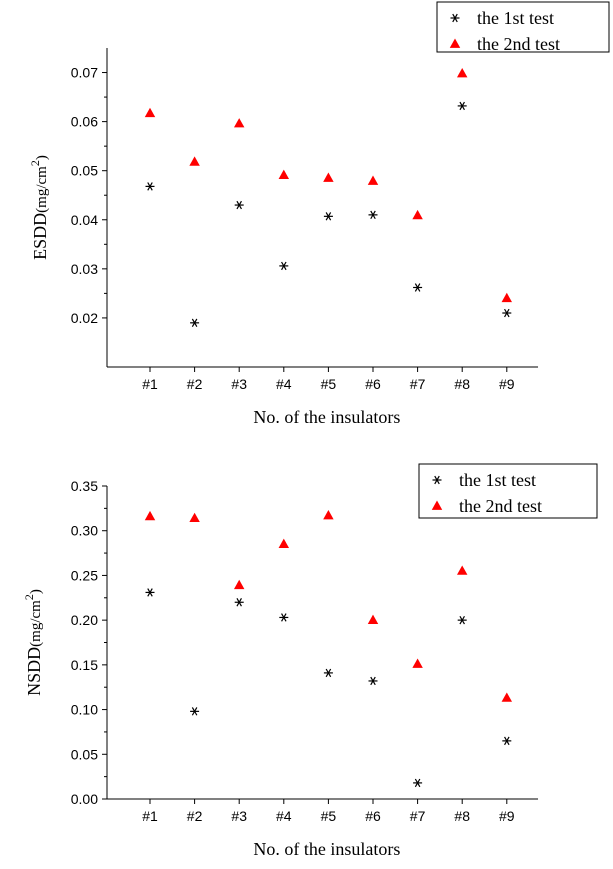  Describe the element at coordinates (84, 710) in the screenshot. I see `y-tick-label: 0.10` at that location.